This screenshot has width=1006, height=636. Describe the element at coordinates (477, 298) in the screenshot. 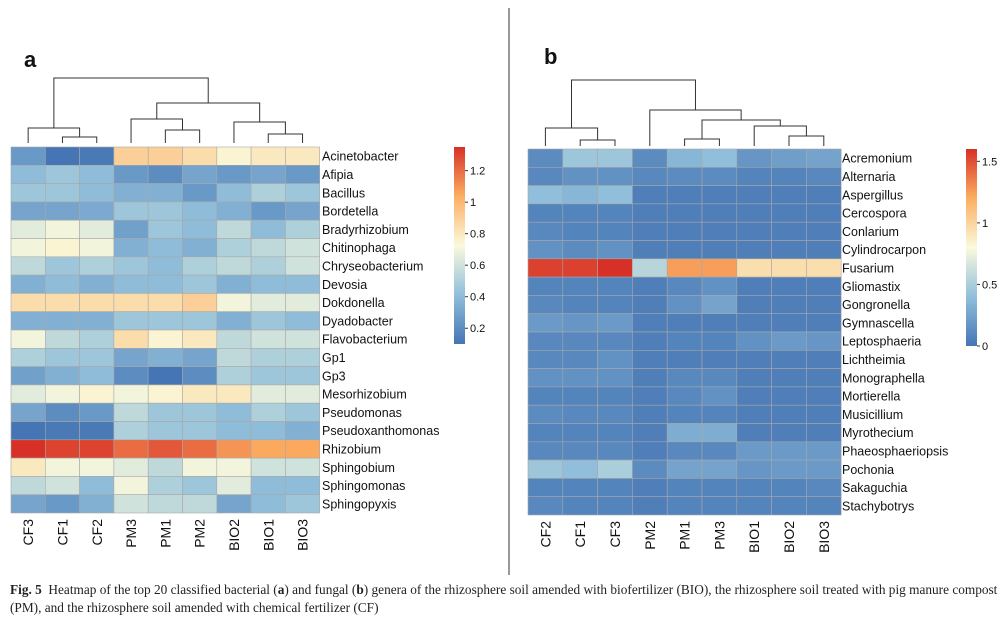

I see `colorbar-tick-label: 0.4` at that location.